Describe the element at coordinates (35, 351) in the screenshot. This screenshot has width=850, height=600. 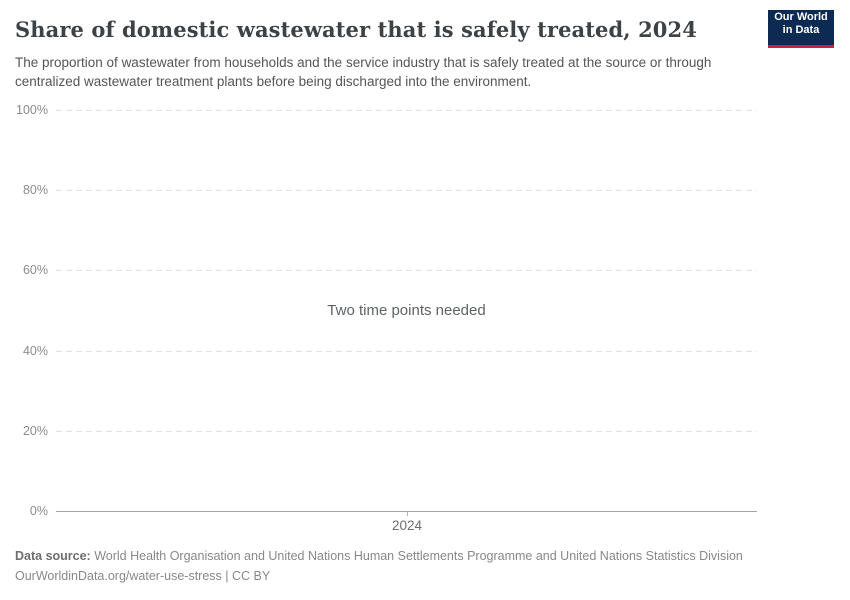
I see `y-axis-tick-label: 40%` at that location.